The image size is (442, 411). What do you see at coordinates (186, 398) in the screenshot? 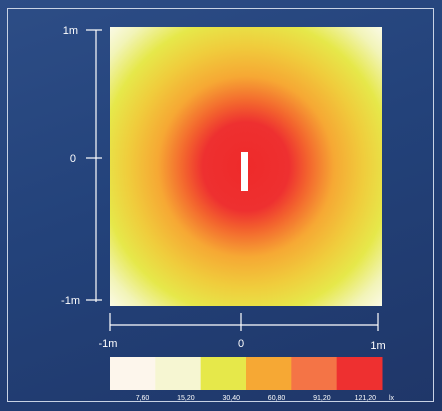
I see `legend-level-label-1: 15,20` at bounding box center [186, 398].